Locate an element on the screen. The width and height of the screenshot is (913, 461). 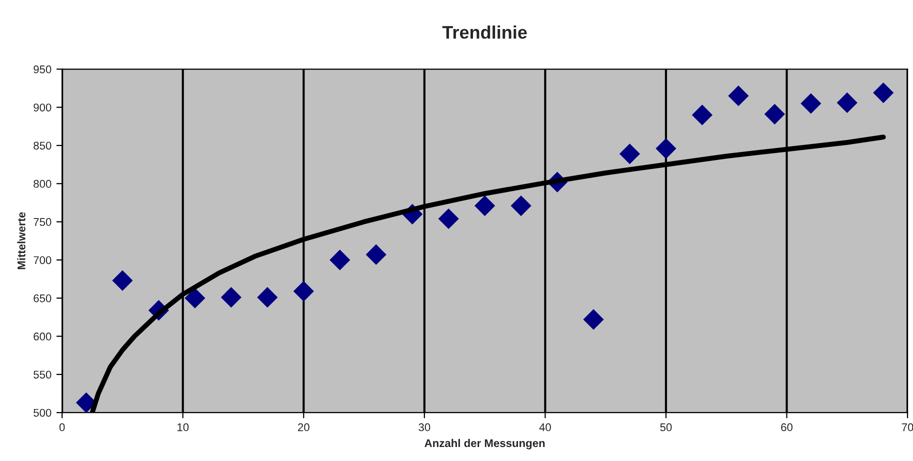
y-tick-label: 500 is located at coordinates (43, 412).